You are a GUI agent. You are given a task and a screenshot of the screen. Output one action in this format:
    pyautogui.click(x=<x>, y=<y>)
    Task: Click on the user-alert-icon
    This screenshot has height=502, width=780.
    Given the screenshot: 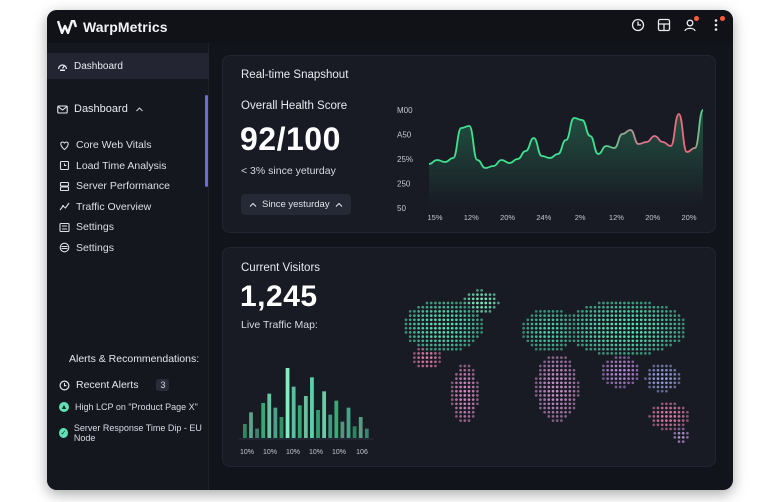 What is the action you would take?
    pyautogui.click(x=691, y=24)
    